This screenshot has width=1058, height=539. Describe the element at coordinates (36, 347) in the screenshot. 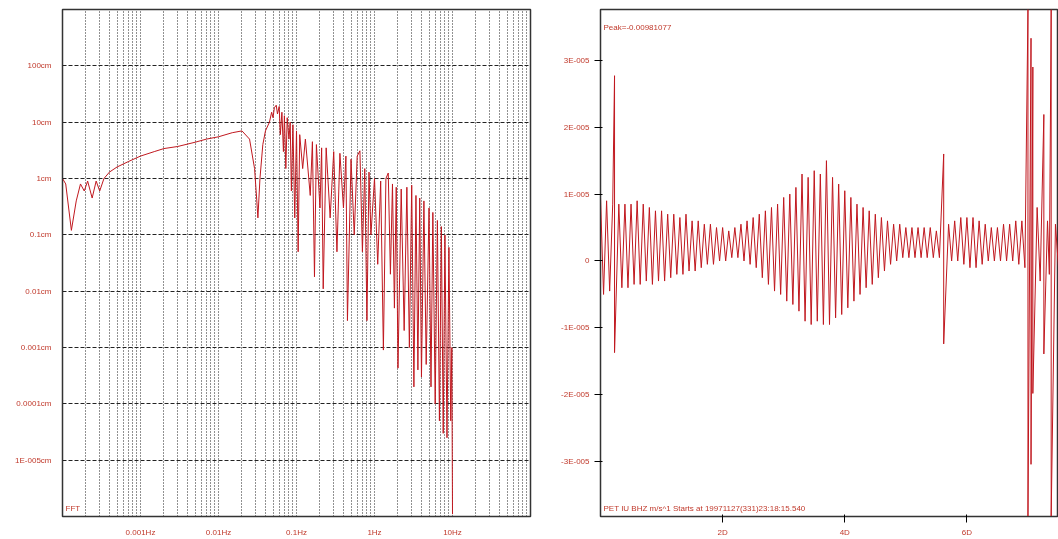

I see `y-tick-label: 0.001cm` at that location.